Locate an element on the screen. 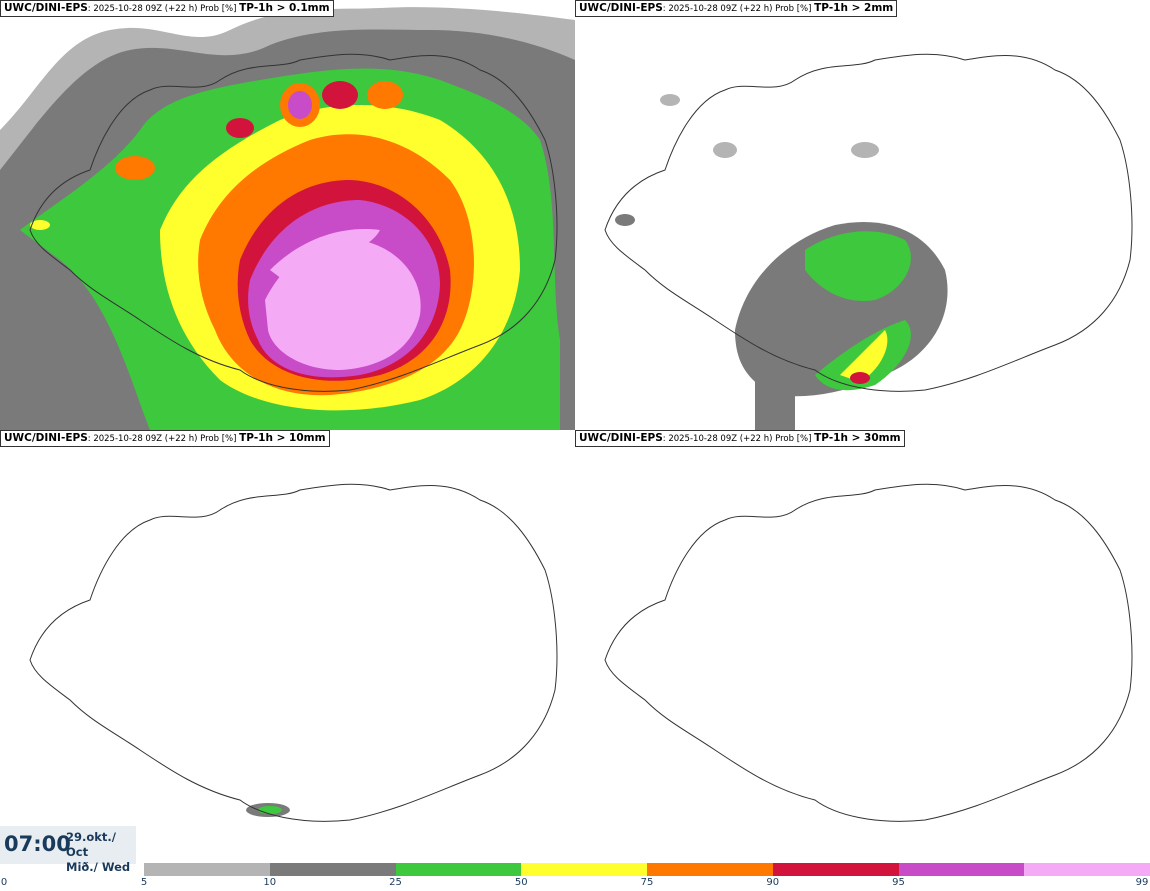  valid-time-box: 07:00 29.okt./ Oct Mið./ Wed is located at coordinates (68, 850).